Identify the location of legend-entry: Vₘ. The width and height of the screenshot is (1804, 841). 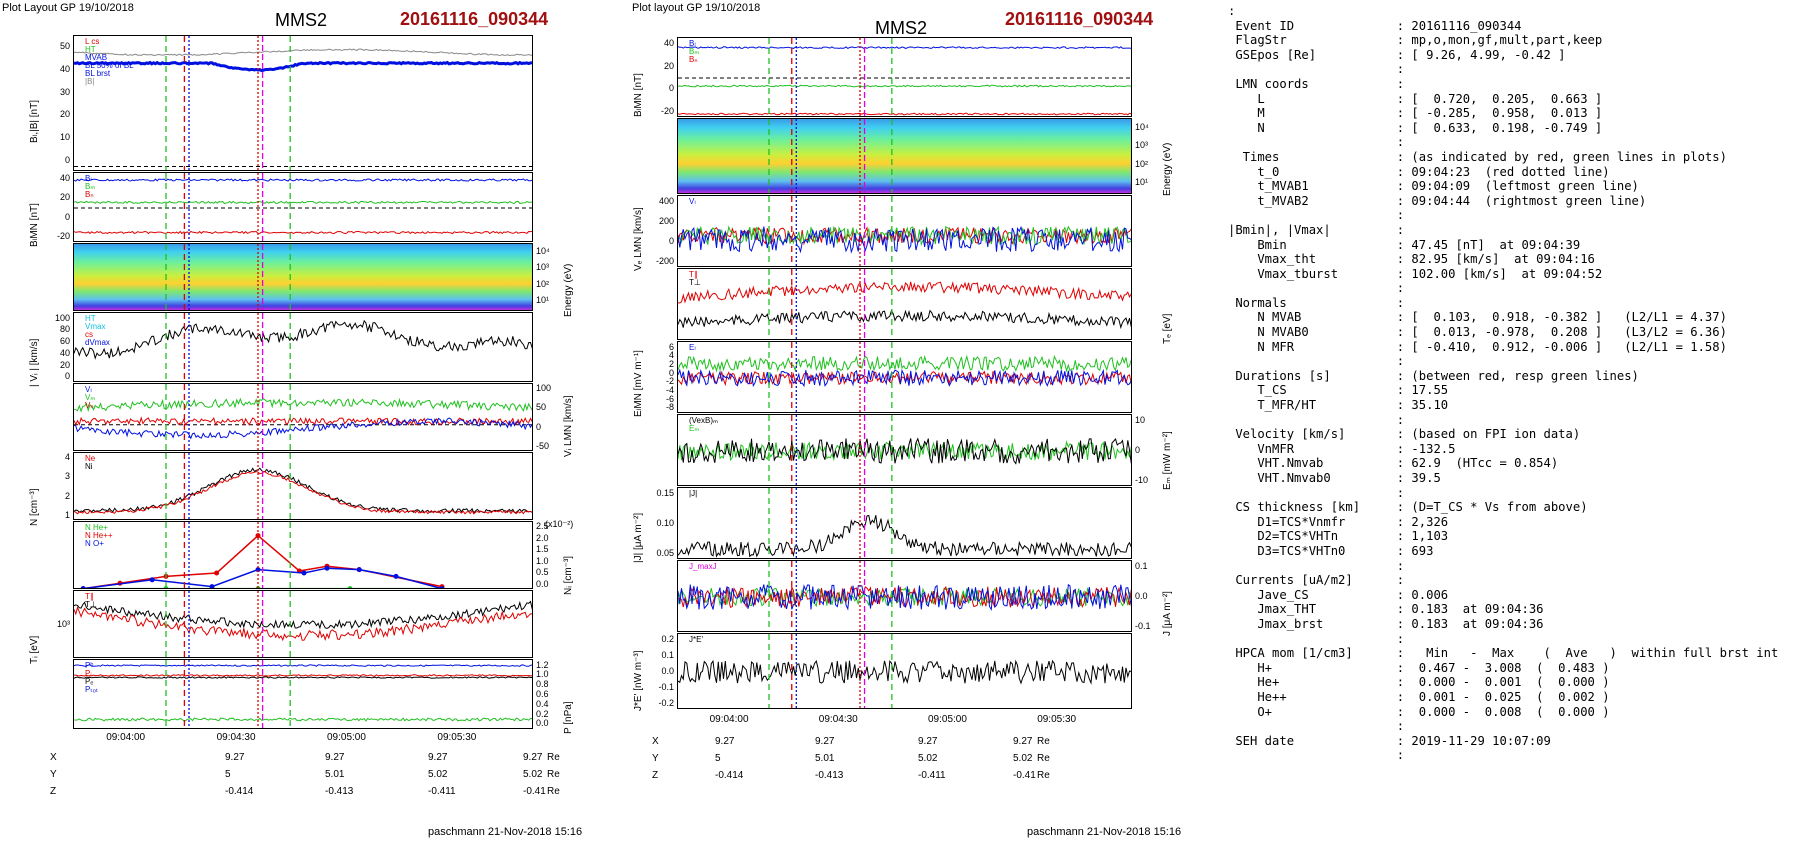
(90, 397).